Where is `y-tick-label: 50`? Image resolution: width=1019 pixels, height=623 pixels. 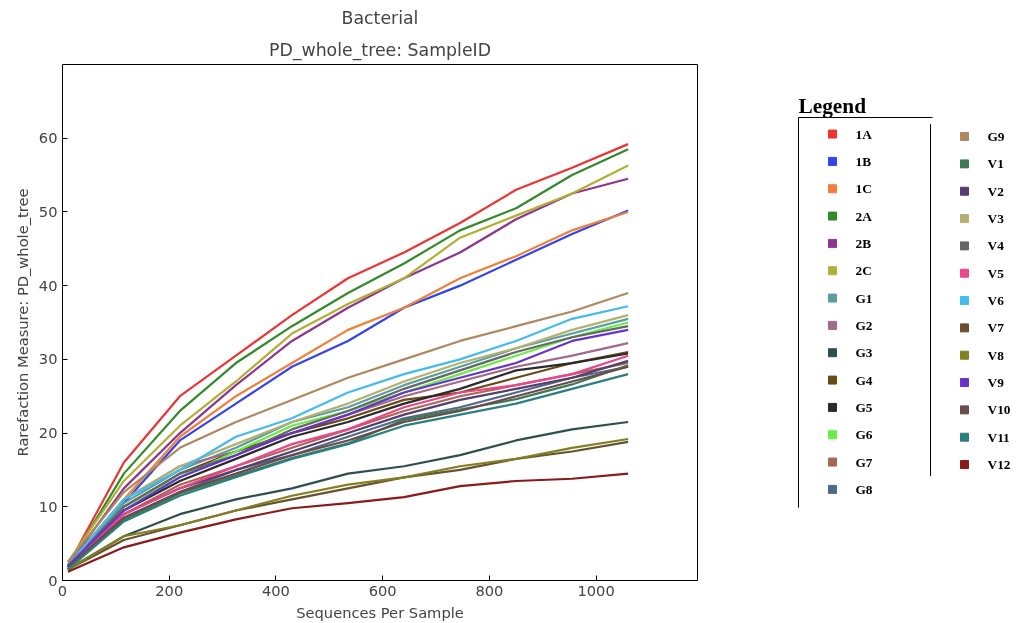
y-tick-label: 50 is located at coordinates (48, 211).